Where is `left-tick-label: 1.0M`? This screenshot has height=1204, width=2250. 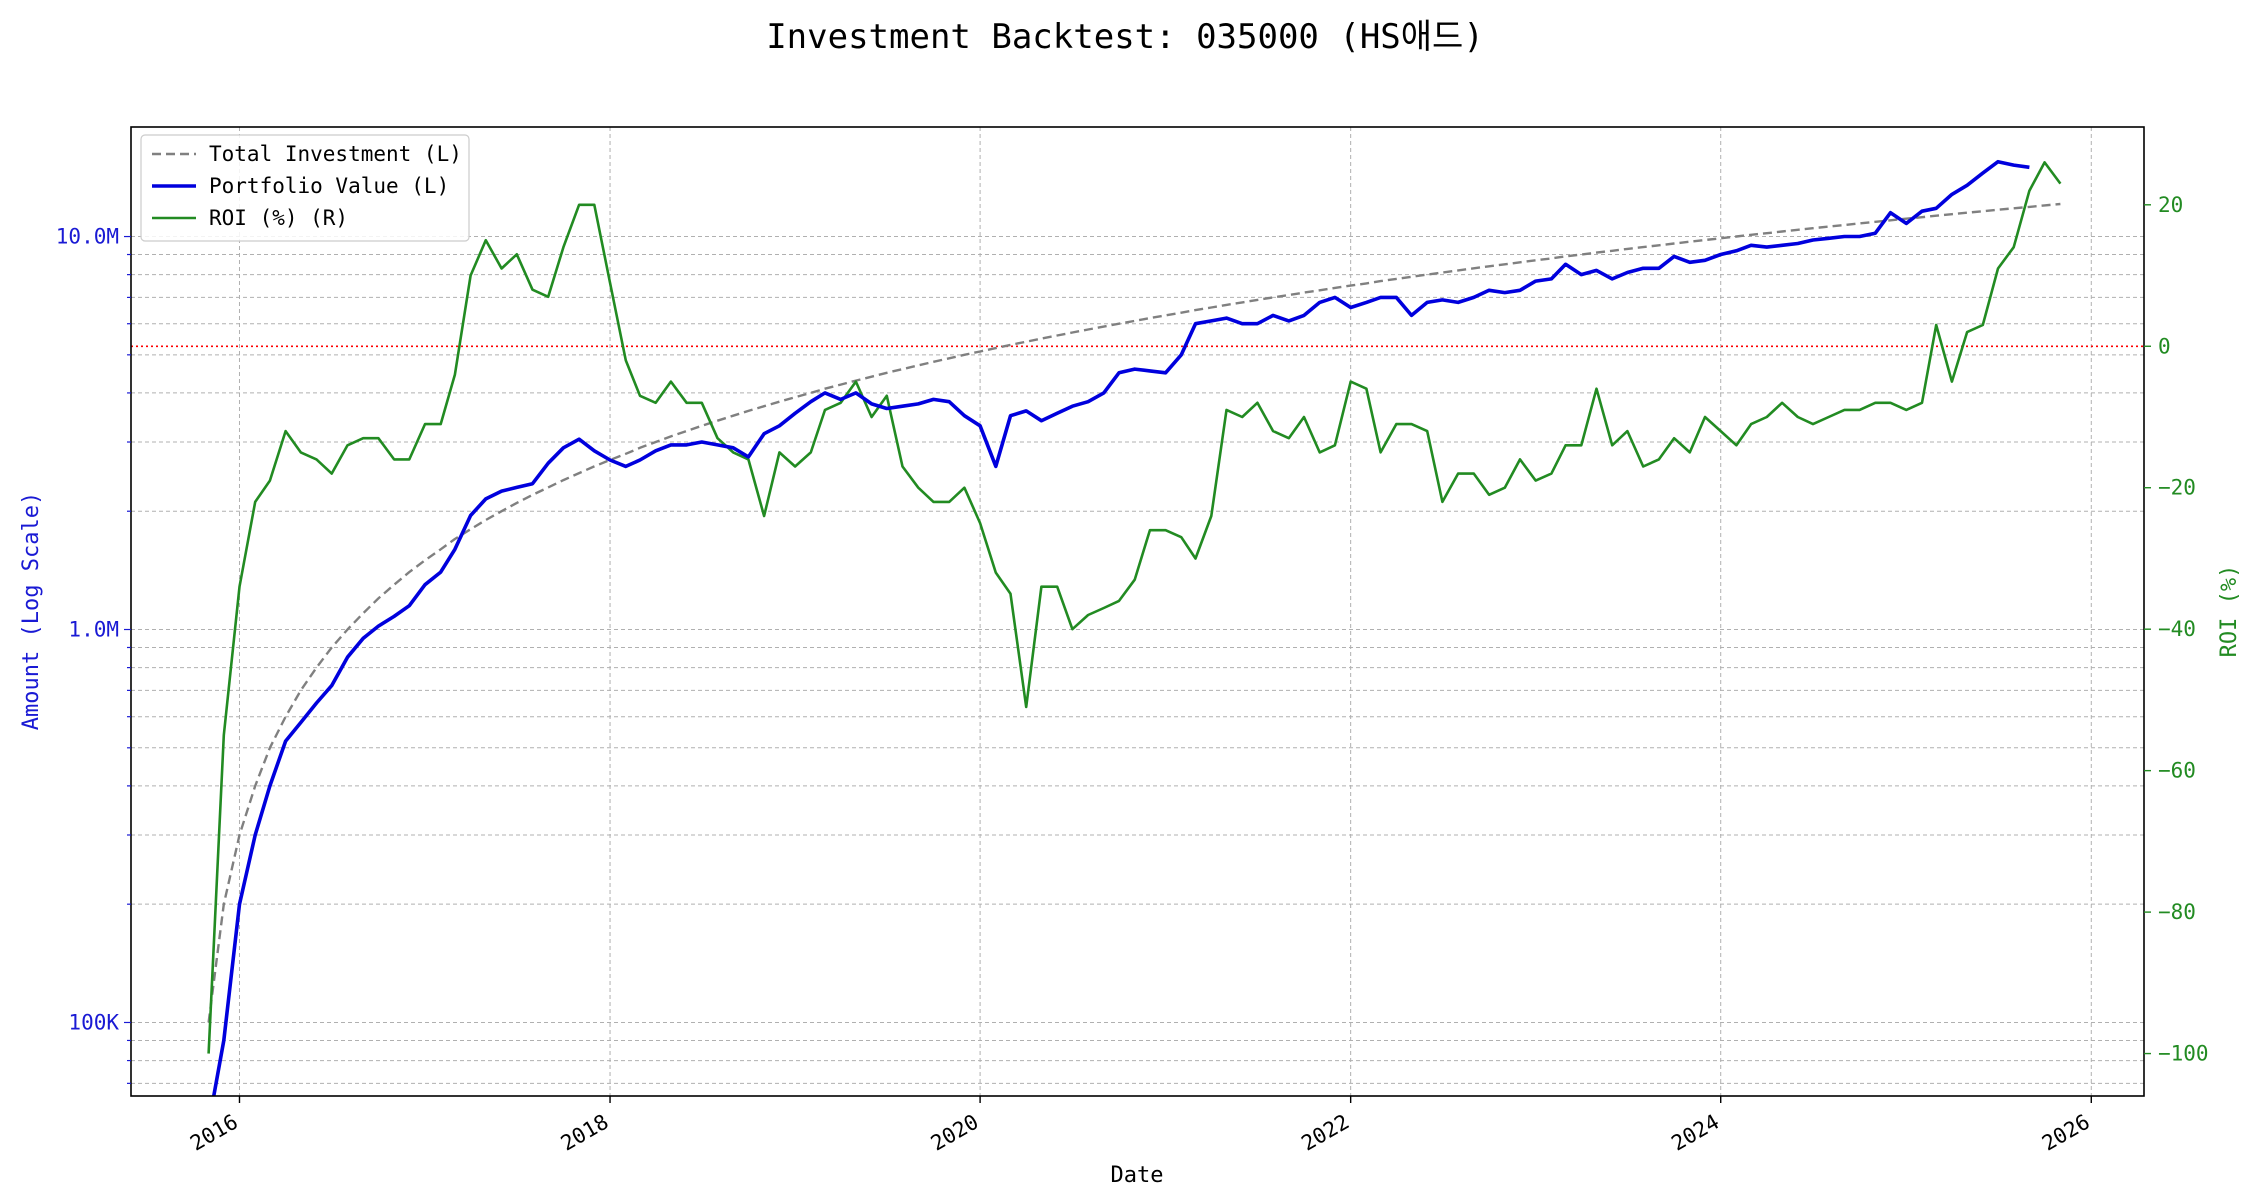
left-tick-label: 1.0M is located at coordinates (93, 630).